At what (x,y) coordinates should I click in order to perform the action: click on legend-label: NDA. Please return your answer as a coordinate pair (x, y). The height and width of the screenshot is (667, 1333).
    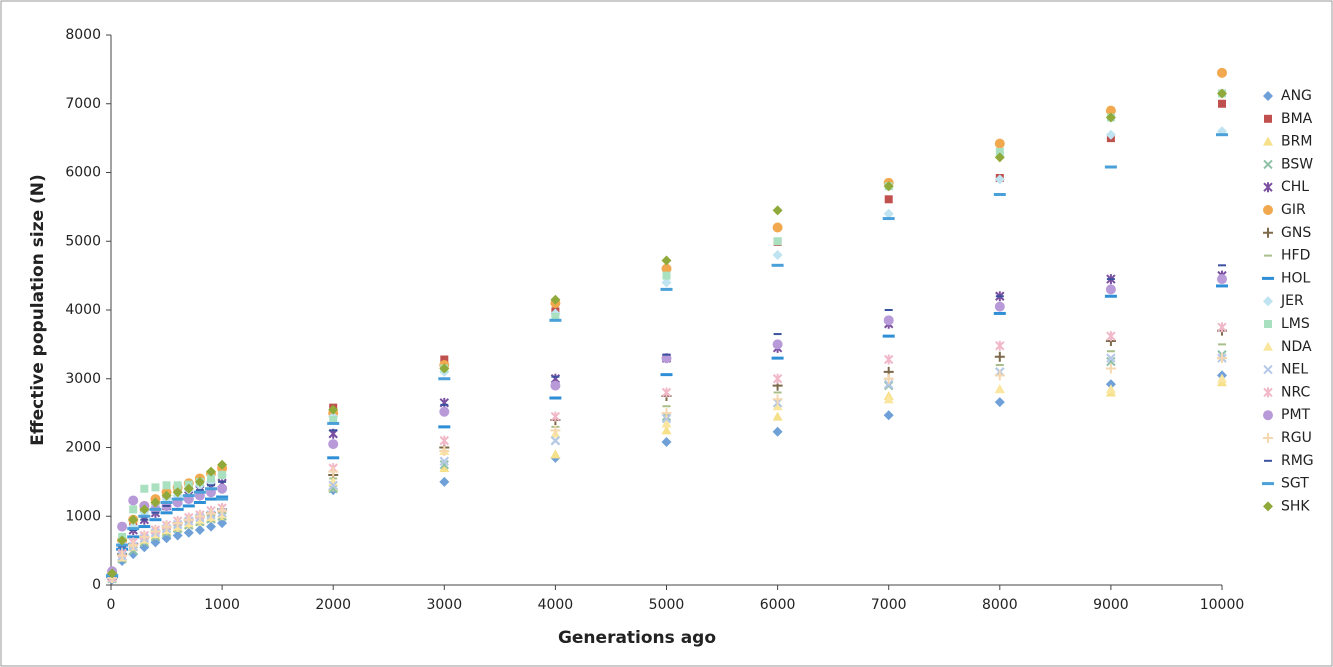
    Looking at the image, I should click on (1296, 347).